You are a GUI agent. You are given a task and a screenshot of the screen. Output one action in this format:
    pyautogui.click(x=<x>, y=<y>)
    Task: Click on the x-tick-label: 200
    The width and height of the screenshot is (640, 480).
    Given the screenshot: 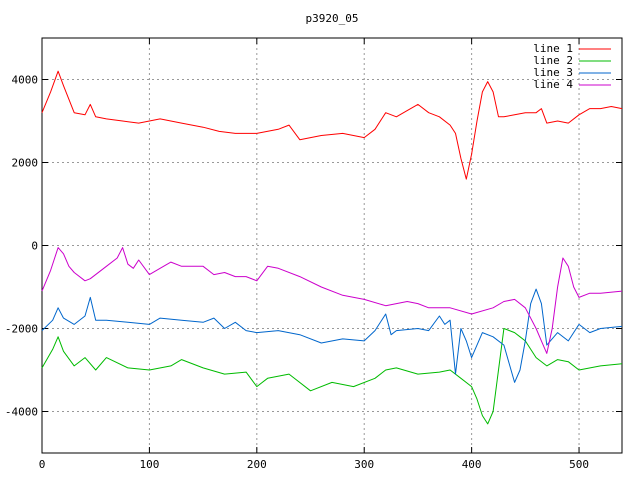 What is the action you would take?
    pyautogui.click(x=257, y=464)
    